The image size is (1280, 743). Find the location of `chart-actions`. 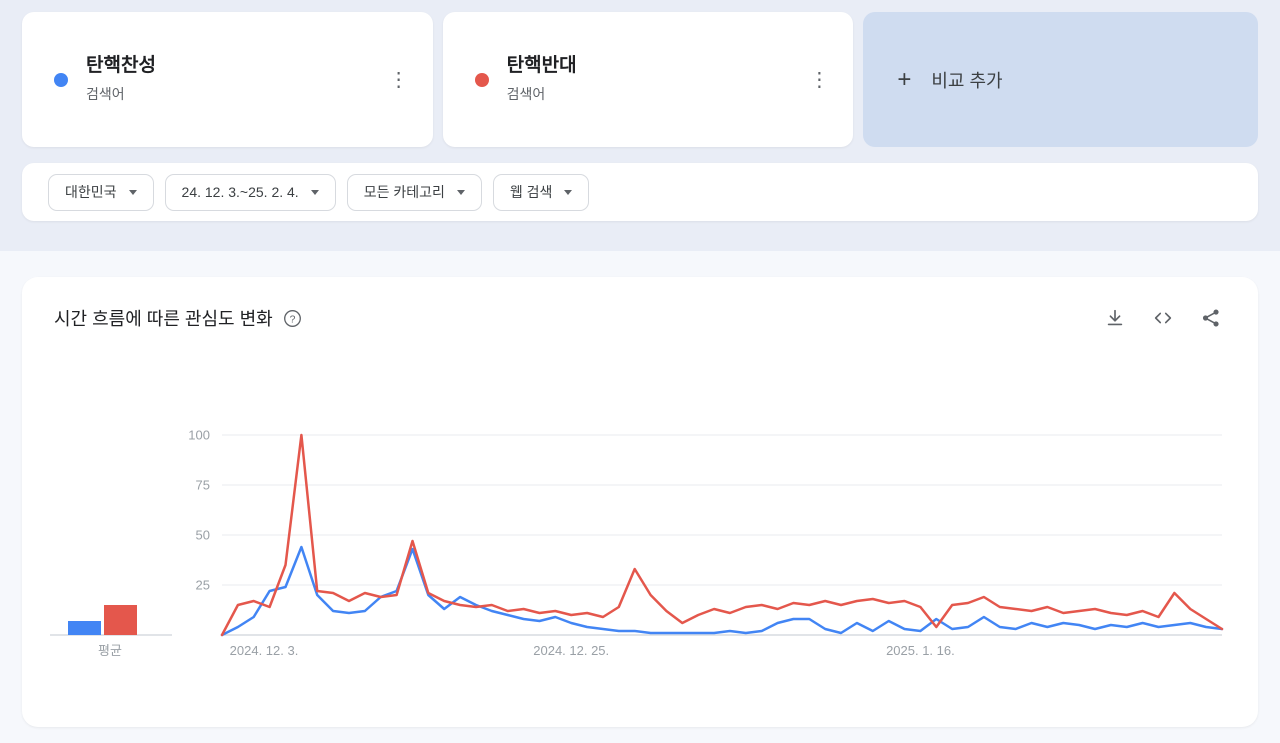

chart-actions is located at coordinates (1163, 318).